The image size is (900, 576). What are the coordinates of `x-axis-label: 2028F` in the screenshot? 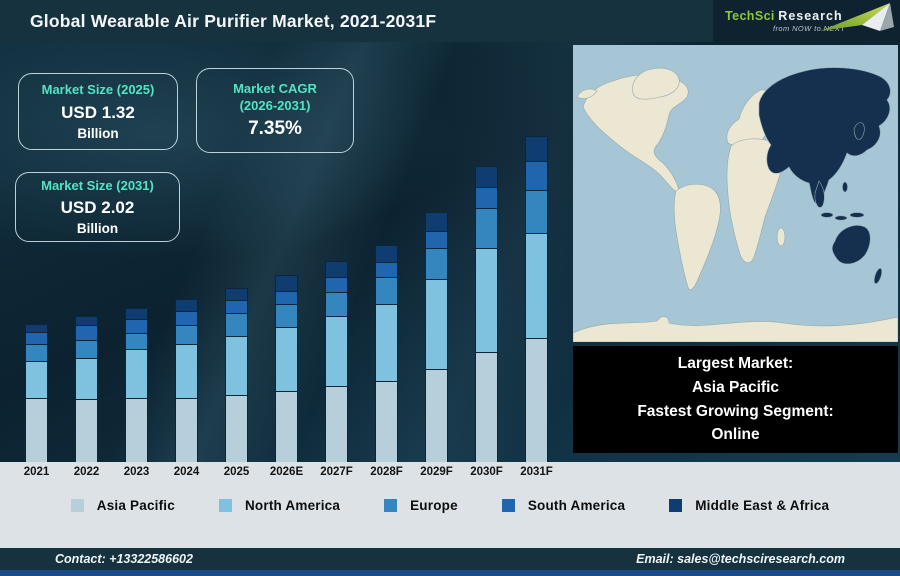 It's located at (386, 472).